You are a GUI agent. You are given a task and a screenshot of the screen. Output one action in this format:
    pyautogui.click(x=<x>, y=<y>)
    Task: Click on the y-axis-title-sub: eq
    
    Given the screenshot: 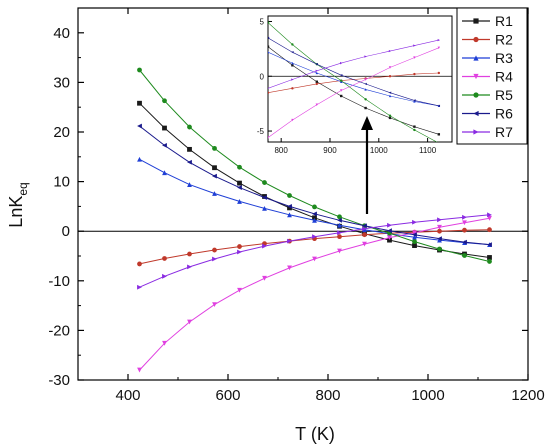 What is the action you would take?
    pyautogui.click(x=23, y=188)
    